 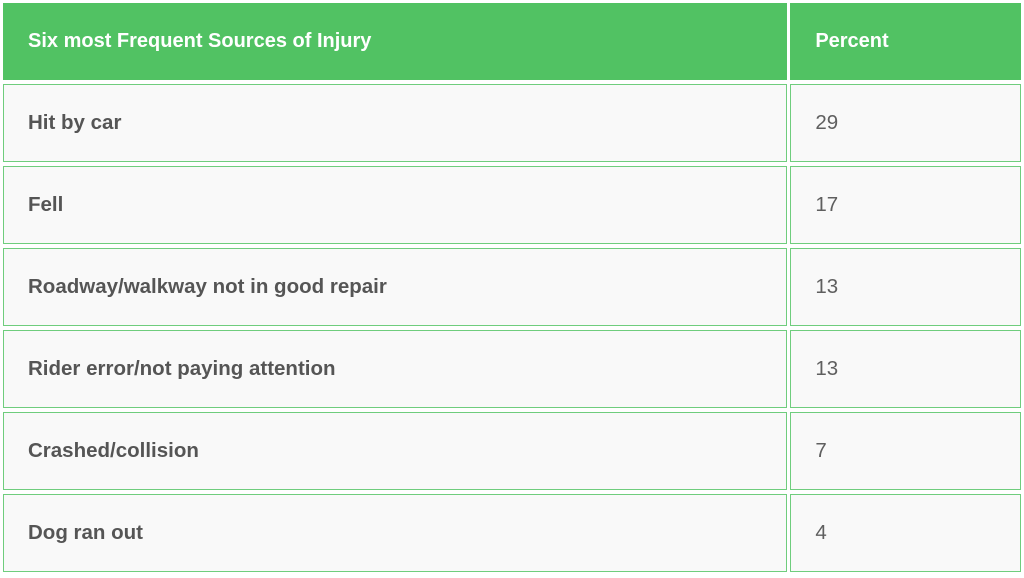 I want to click on column-header-source: Six most Frequent Sources of Injury, so click(x=395, y=41).